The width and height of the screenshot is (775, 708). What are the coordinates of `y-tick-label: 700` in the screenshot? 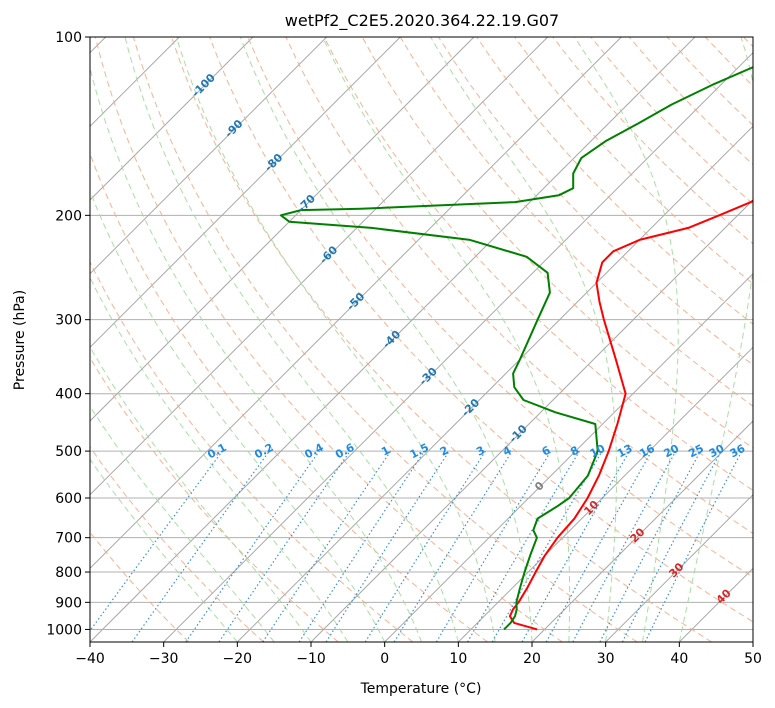 It's located at (68, 539).